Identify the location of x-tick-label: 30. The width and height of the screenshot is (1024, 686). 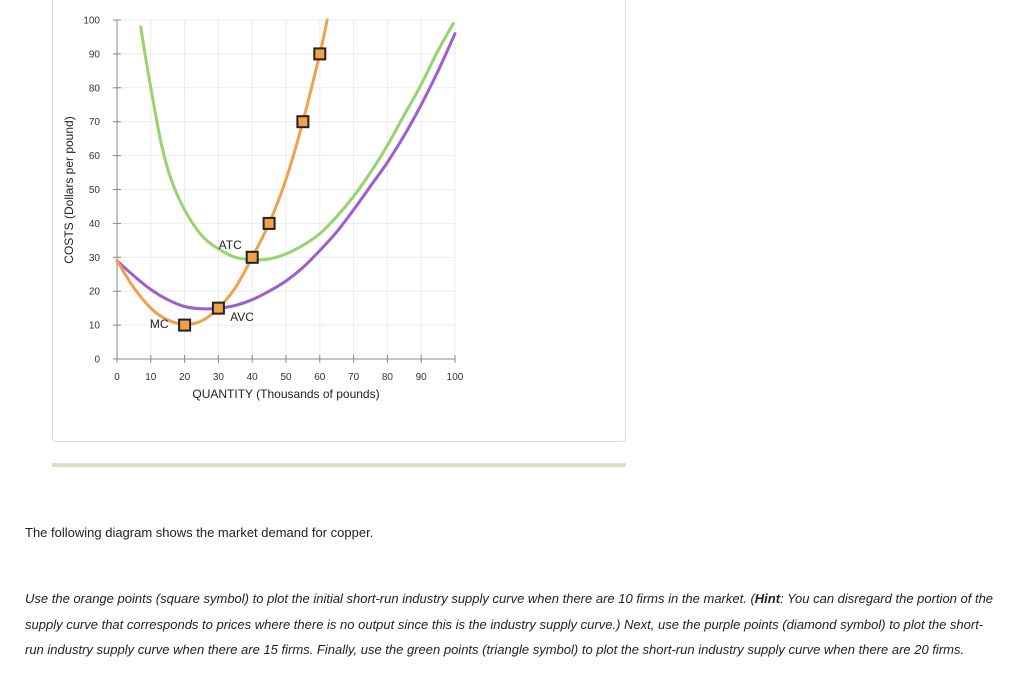
(219, 377).